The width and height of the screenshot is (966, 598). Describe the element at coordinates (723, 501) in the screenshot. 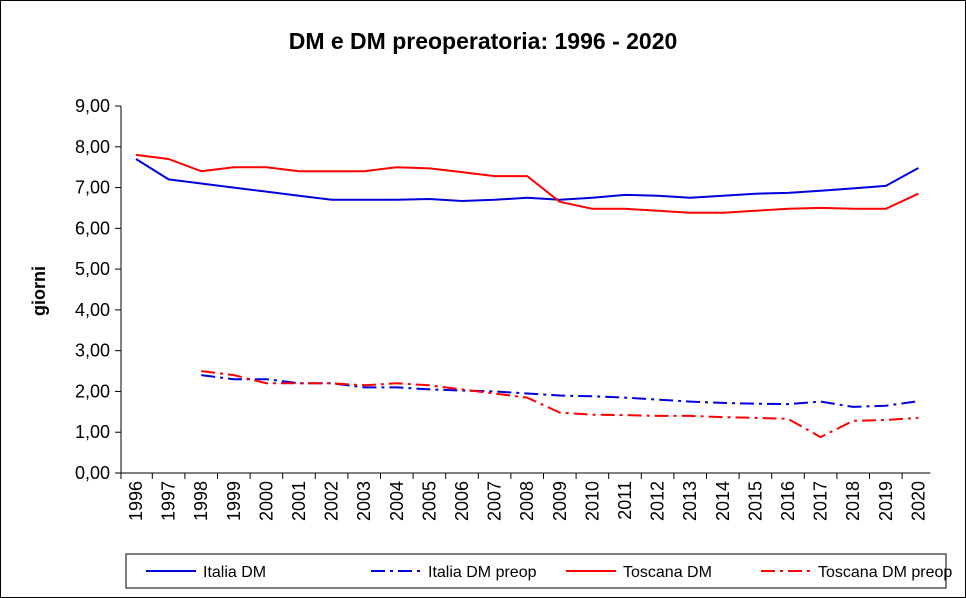

I see `x-tick-label: 2014` at that location.